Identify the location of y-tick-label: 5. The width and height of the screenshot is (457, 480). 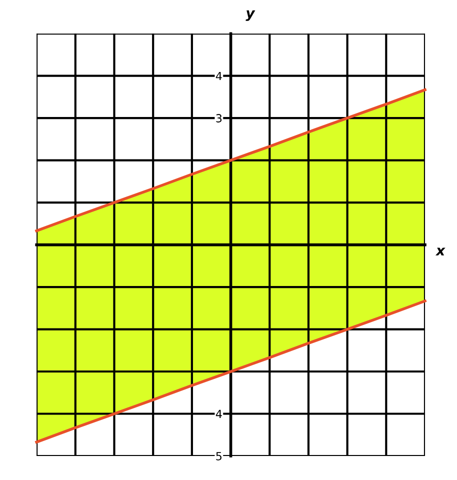
(219, 456).